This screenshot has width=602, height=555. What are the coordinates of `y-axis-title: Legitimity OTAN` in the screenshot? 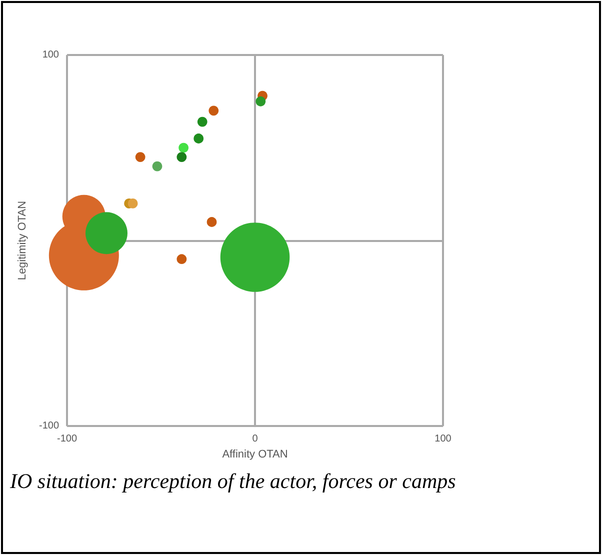 It's located at (22, 240).